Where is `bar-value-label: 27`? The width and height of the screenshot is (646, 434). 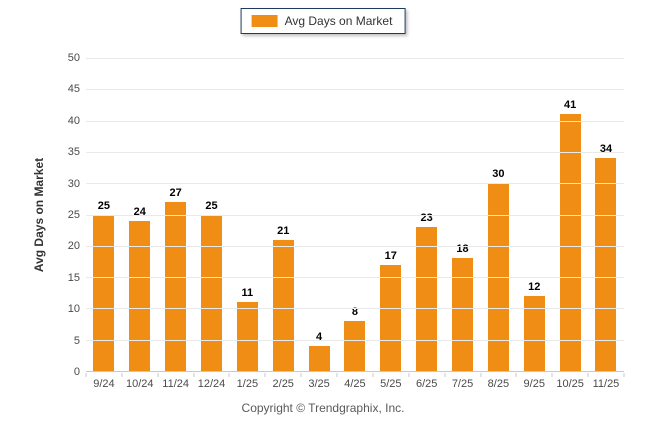 bar-value-label: 27 is located at coordinates (175, 192).